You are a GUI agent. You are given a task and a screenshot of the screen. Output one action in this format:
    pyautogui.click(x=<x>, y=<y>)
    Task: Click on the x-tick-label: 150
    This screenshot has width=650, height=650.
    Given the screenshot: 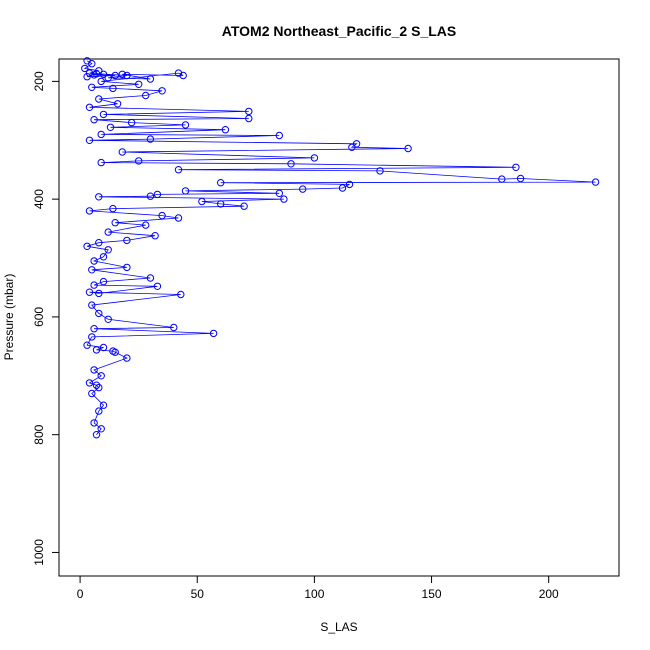 What is the action you would take?
    pyautogui.click(x=432, y=594)
    